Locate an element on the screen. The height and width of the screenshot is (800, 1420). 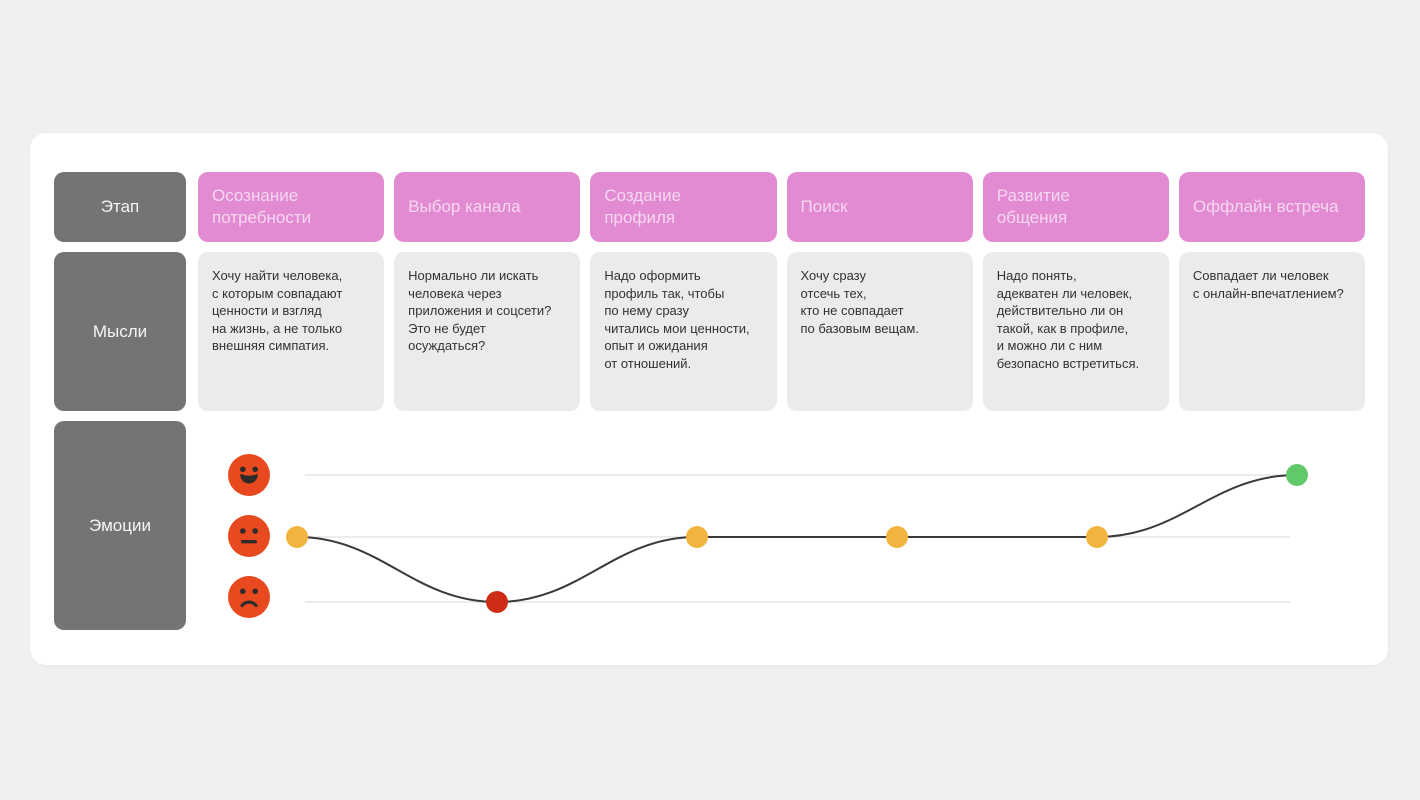
row-label-stage-text: Этап is located at coordinates (120, 206).